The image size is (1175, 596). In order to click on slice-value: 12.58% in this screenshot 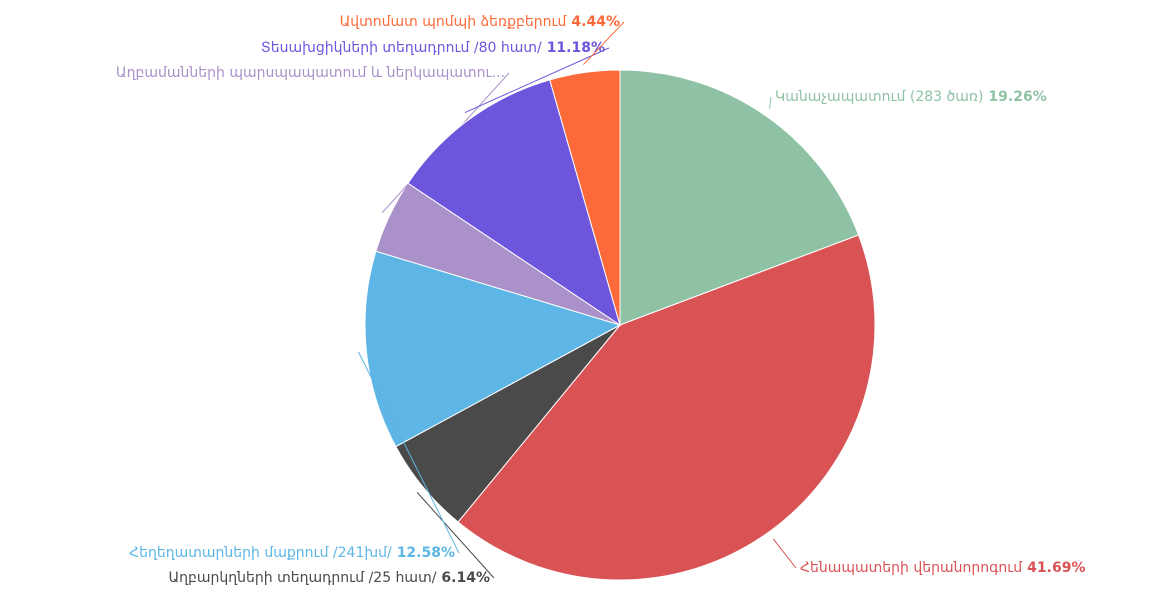, I will do `click(426, 553)`.